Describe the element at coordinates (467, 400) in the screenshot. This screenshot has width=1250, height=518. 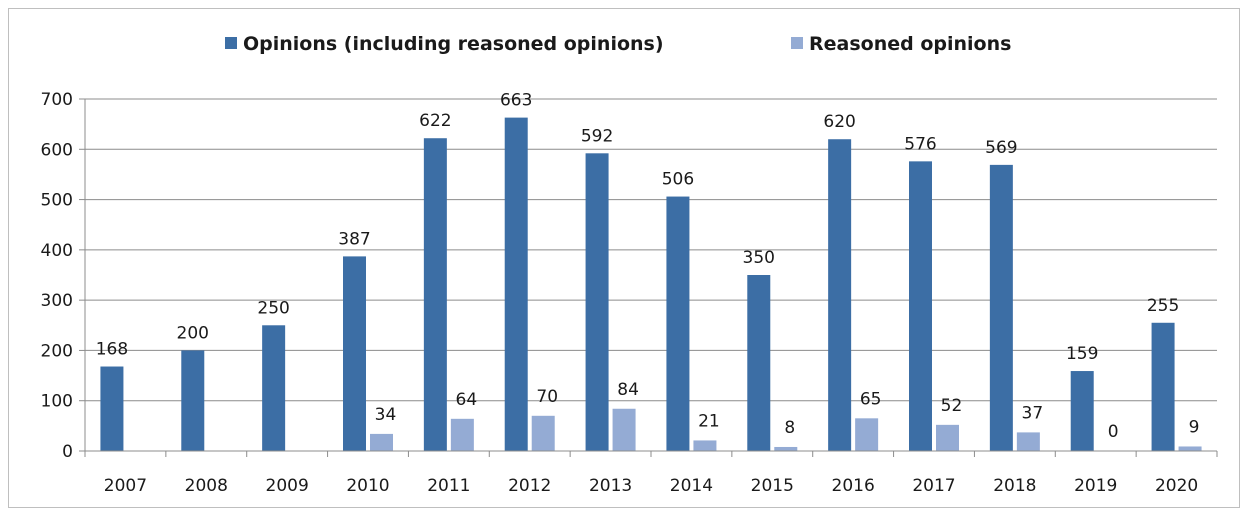
I see `data-label: 64` at that location.